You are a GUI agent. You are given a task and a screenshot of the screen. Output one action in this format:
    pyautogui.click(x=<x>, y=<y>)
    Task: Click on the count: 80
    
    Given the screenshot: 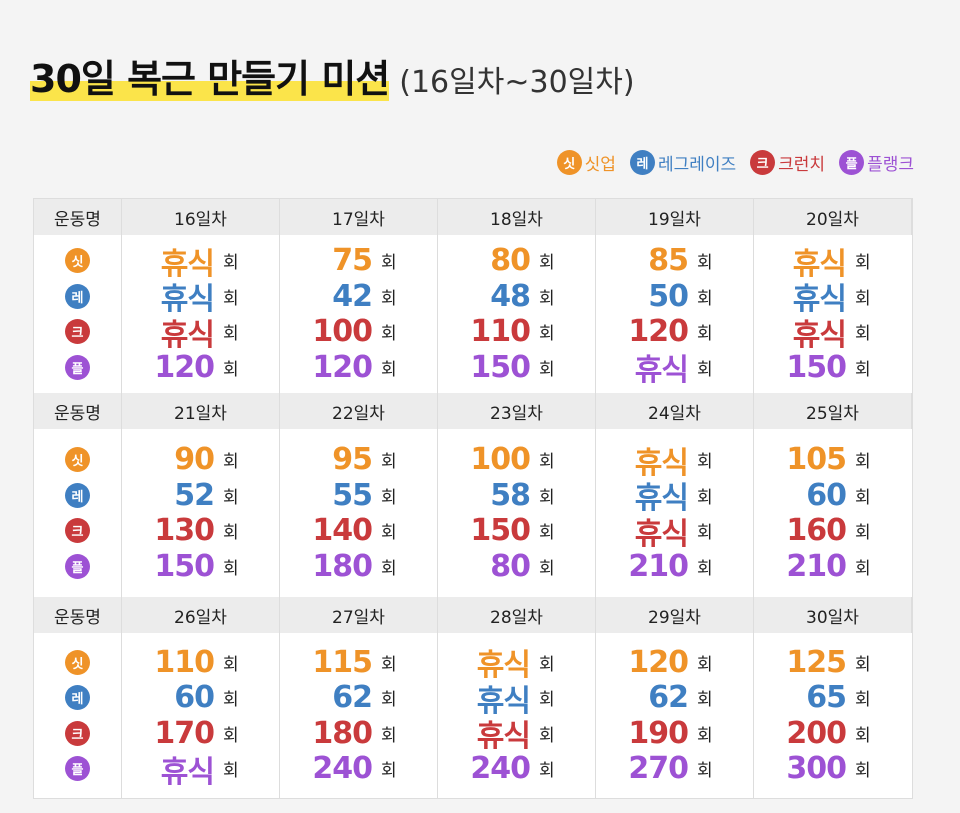 What is the action you would take?
    pyautogui.click(x=510, y=261)
    